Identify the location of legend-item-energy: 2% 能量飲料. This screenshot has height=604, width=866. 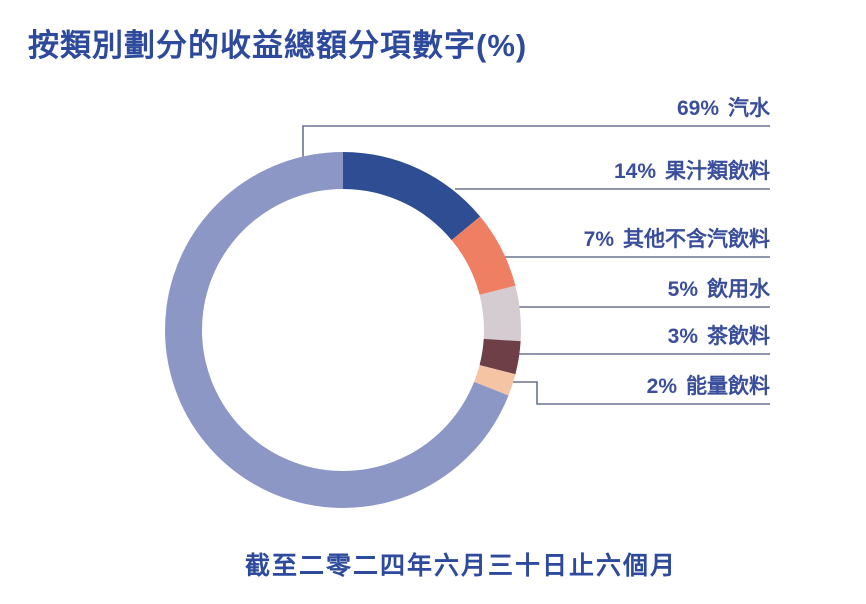
(708, 386).